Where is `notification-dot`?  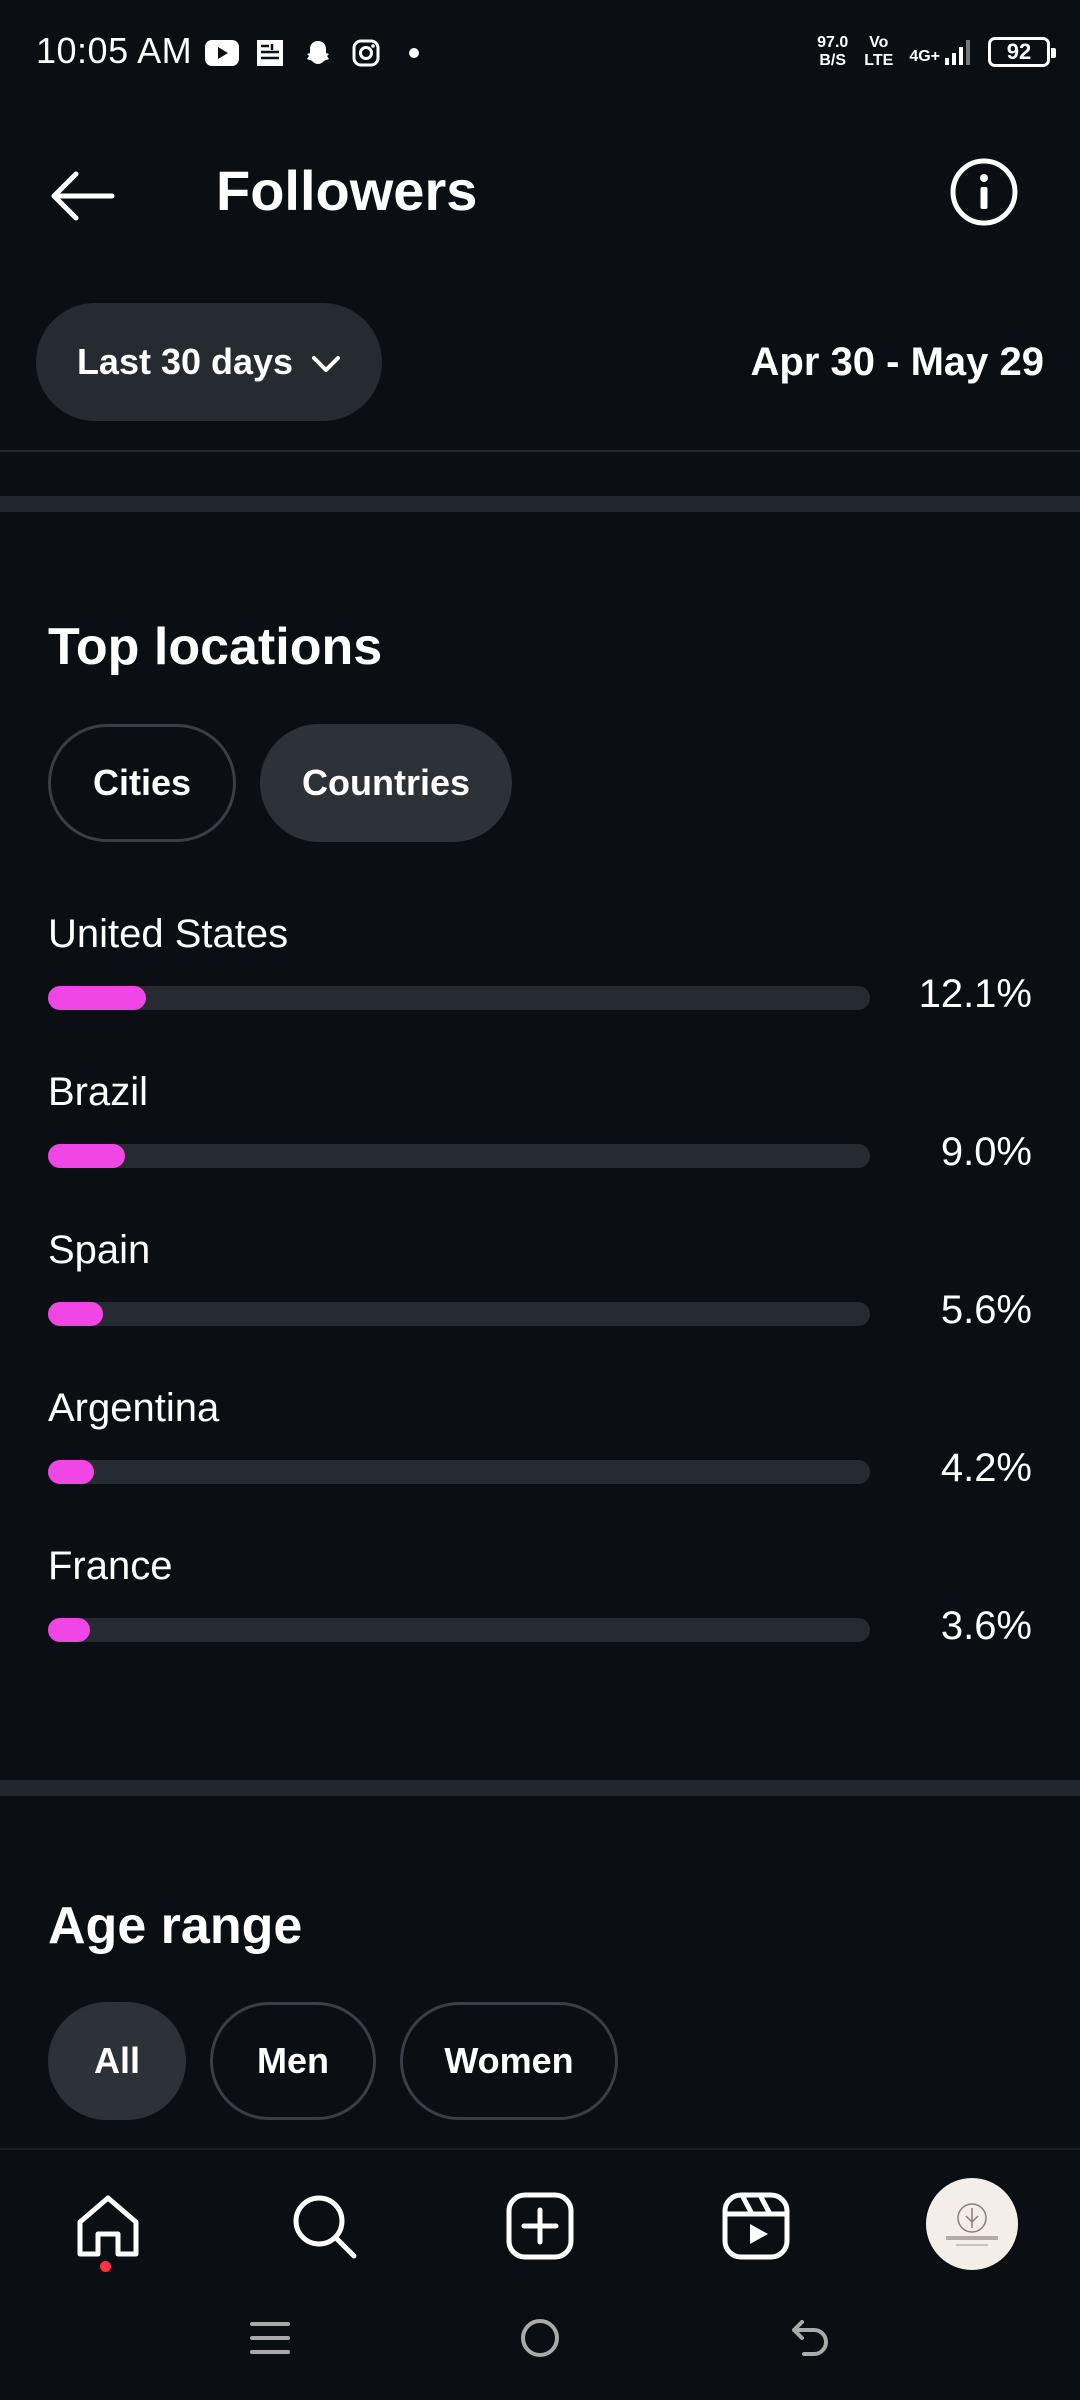
notification-dot is located at coordinates (105, 2266).